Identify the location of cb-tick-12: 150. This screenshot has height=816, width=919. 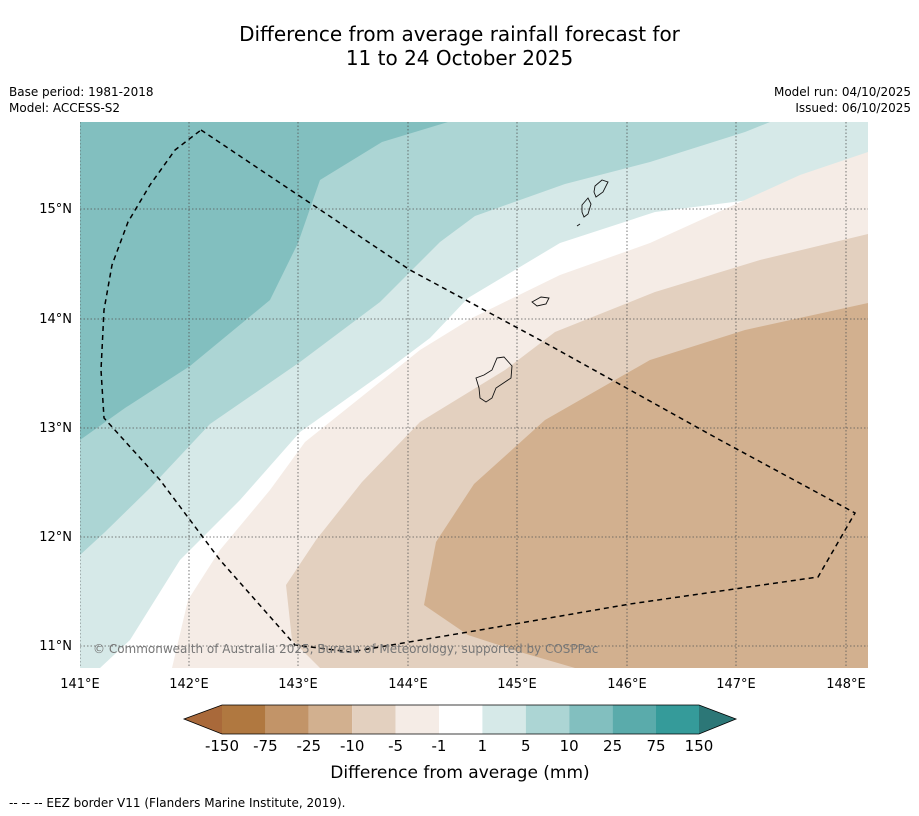
(699, 746).